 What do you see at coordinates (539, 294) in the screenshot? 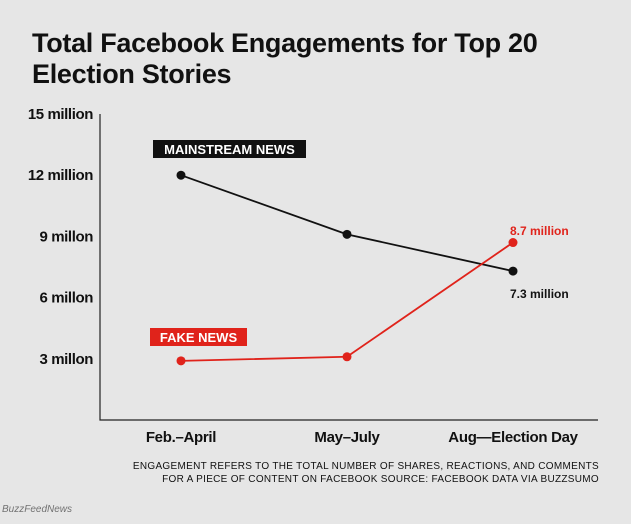
I see `mainstream-end-label: 7.3 million` at bounding box center [539, 294].